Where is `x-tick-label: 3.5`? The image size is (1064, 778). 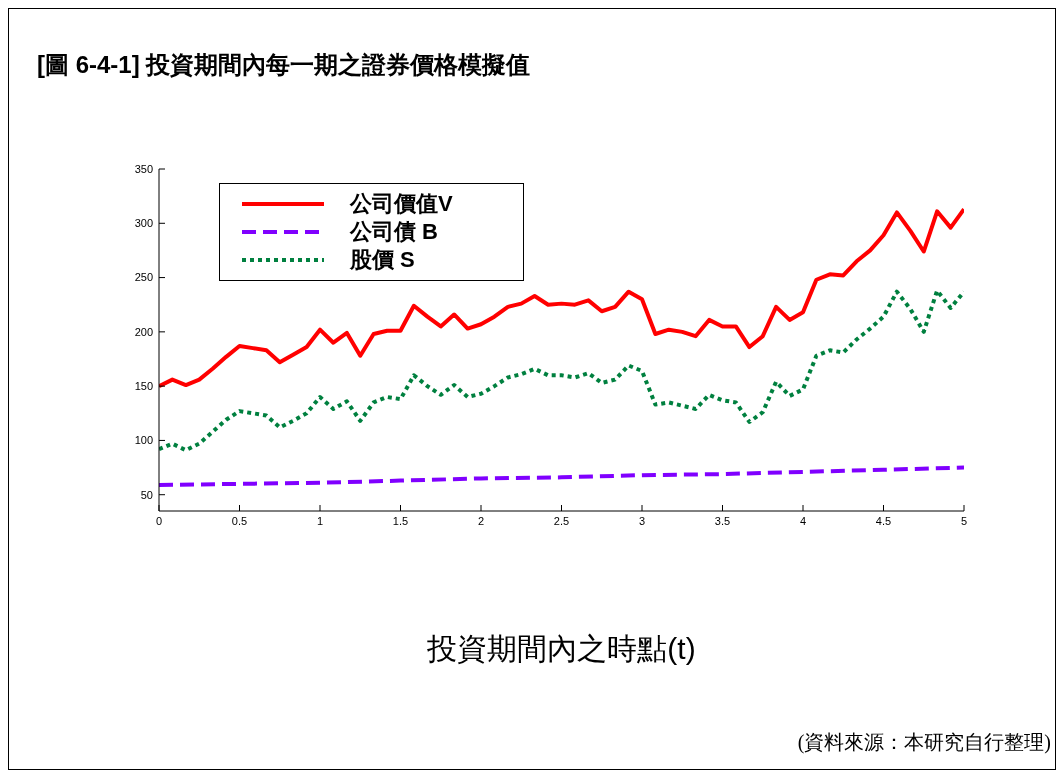 x-tick-label: 3.5 is located at coordinates (722, 520).